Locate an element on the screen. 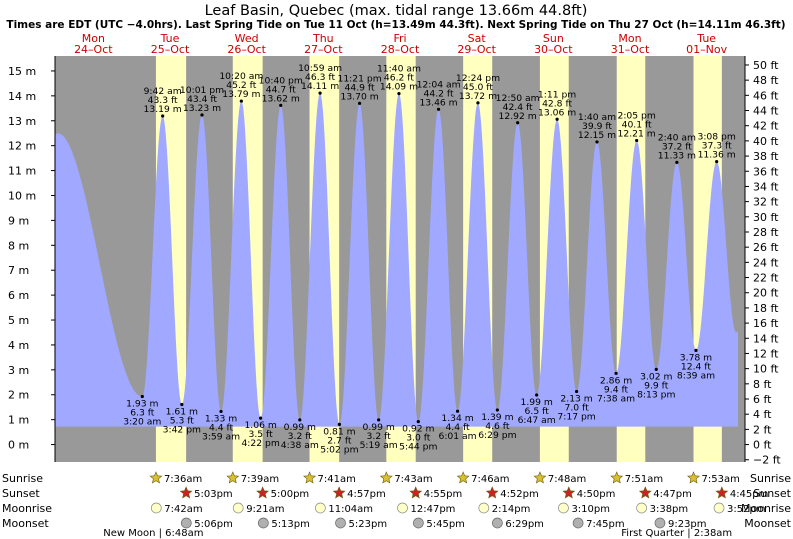 The height and width of the screenshot is (539, 793). right-axis-tick-label: 40 ft is located at coordinates (766, 141).